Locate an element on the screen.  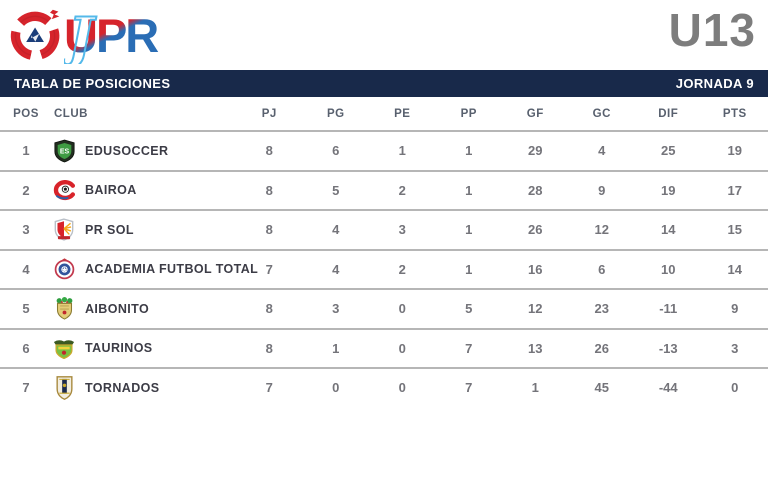
pts-cell: 3 is located at coordinates (735, 348).